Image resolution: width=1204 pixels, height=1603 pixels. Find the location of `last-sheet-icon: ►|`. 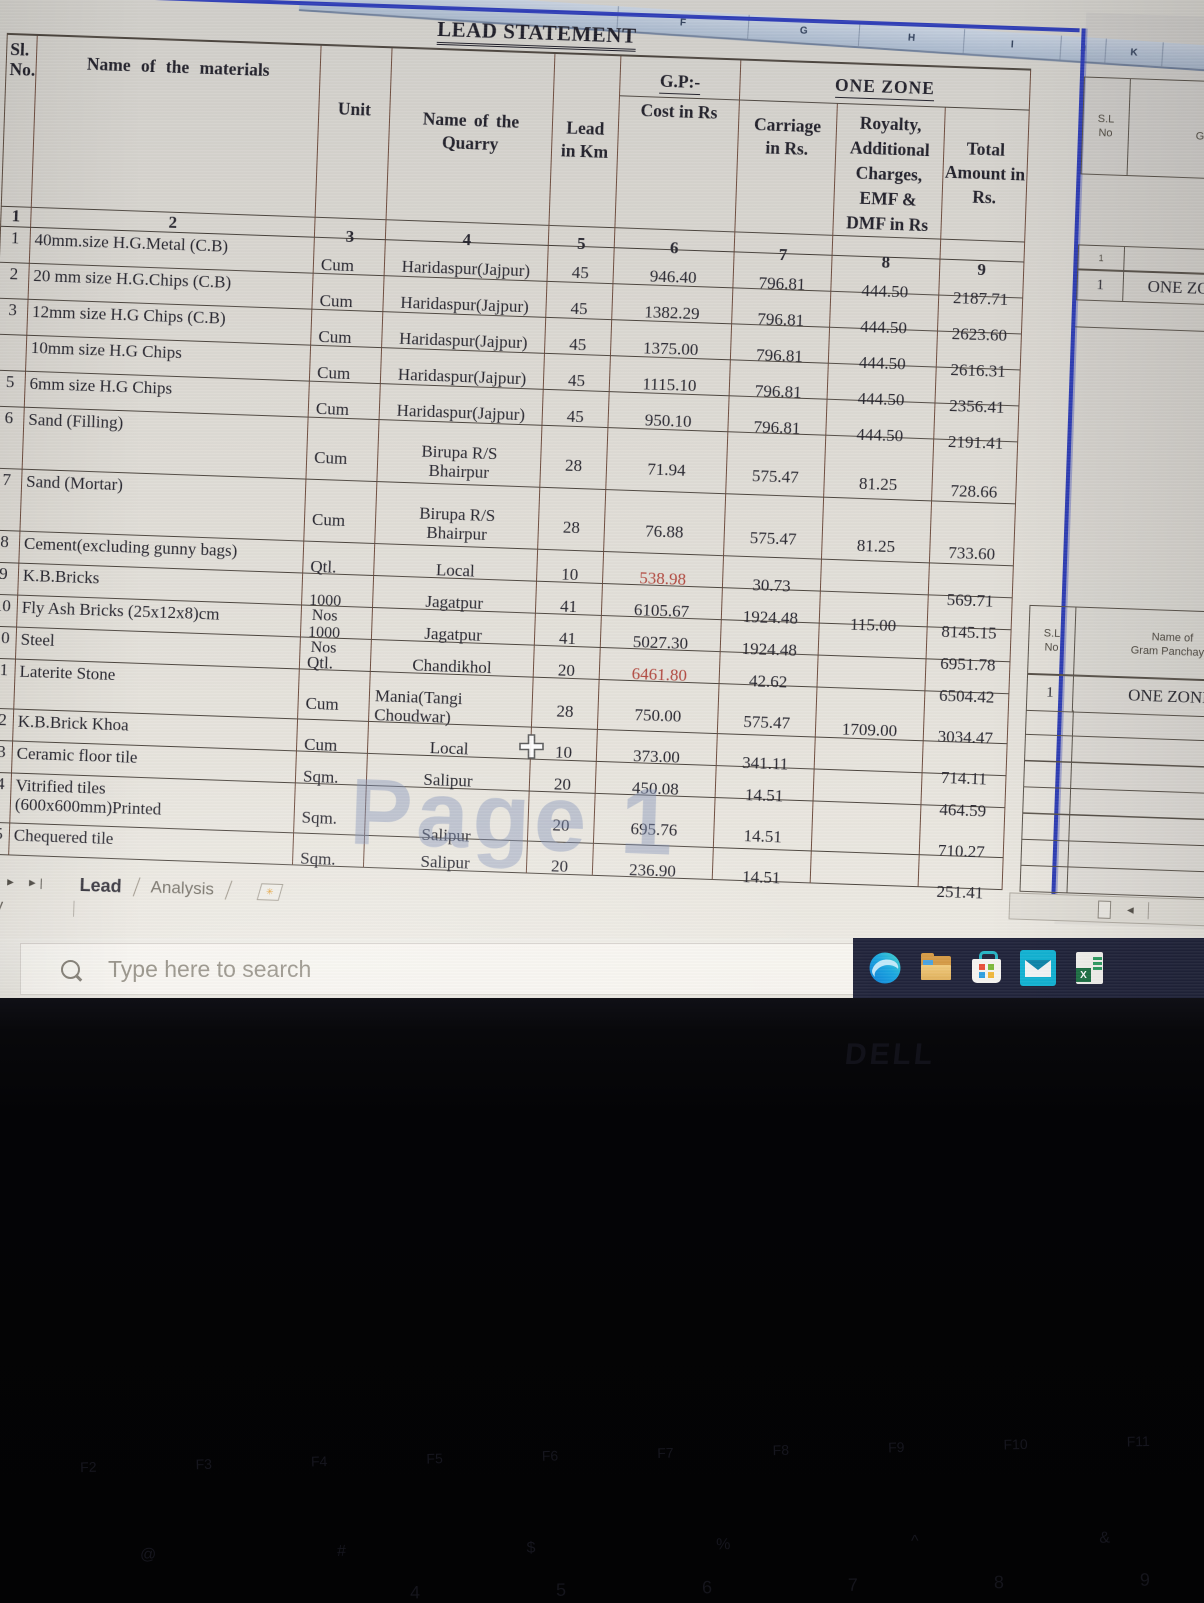

last-sheet-icon: ►| is located at coordinates (35, 883).